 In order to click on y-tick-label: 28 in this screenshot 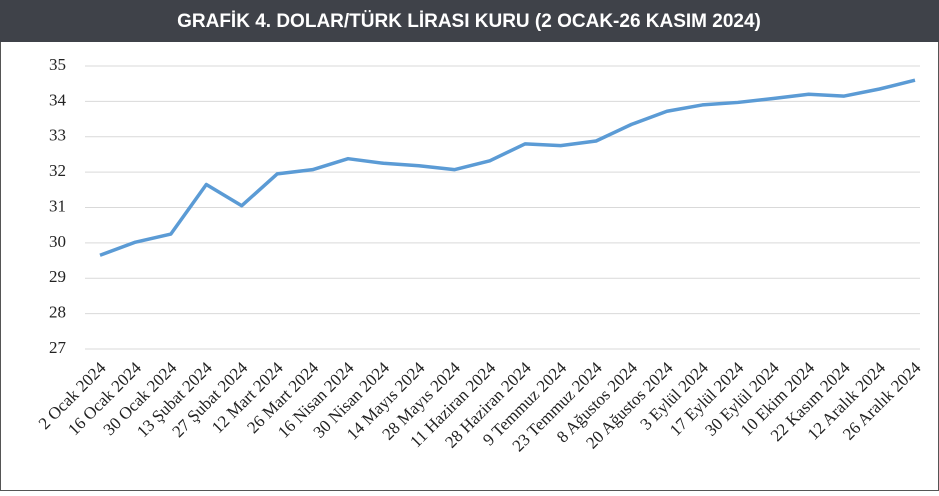, I will do `click(57, 312)`.